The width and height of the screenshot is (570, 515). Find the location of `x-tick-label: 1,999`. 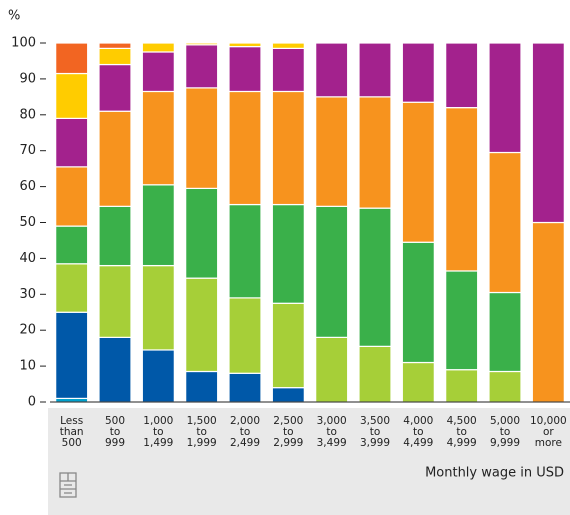

x-tick-label: 1,999 is located at coordinates (202, 443).